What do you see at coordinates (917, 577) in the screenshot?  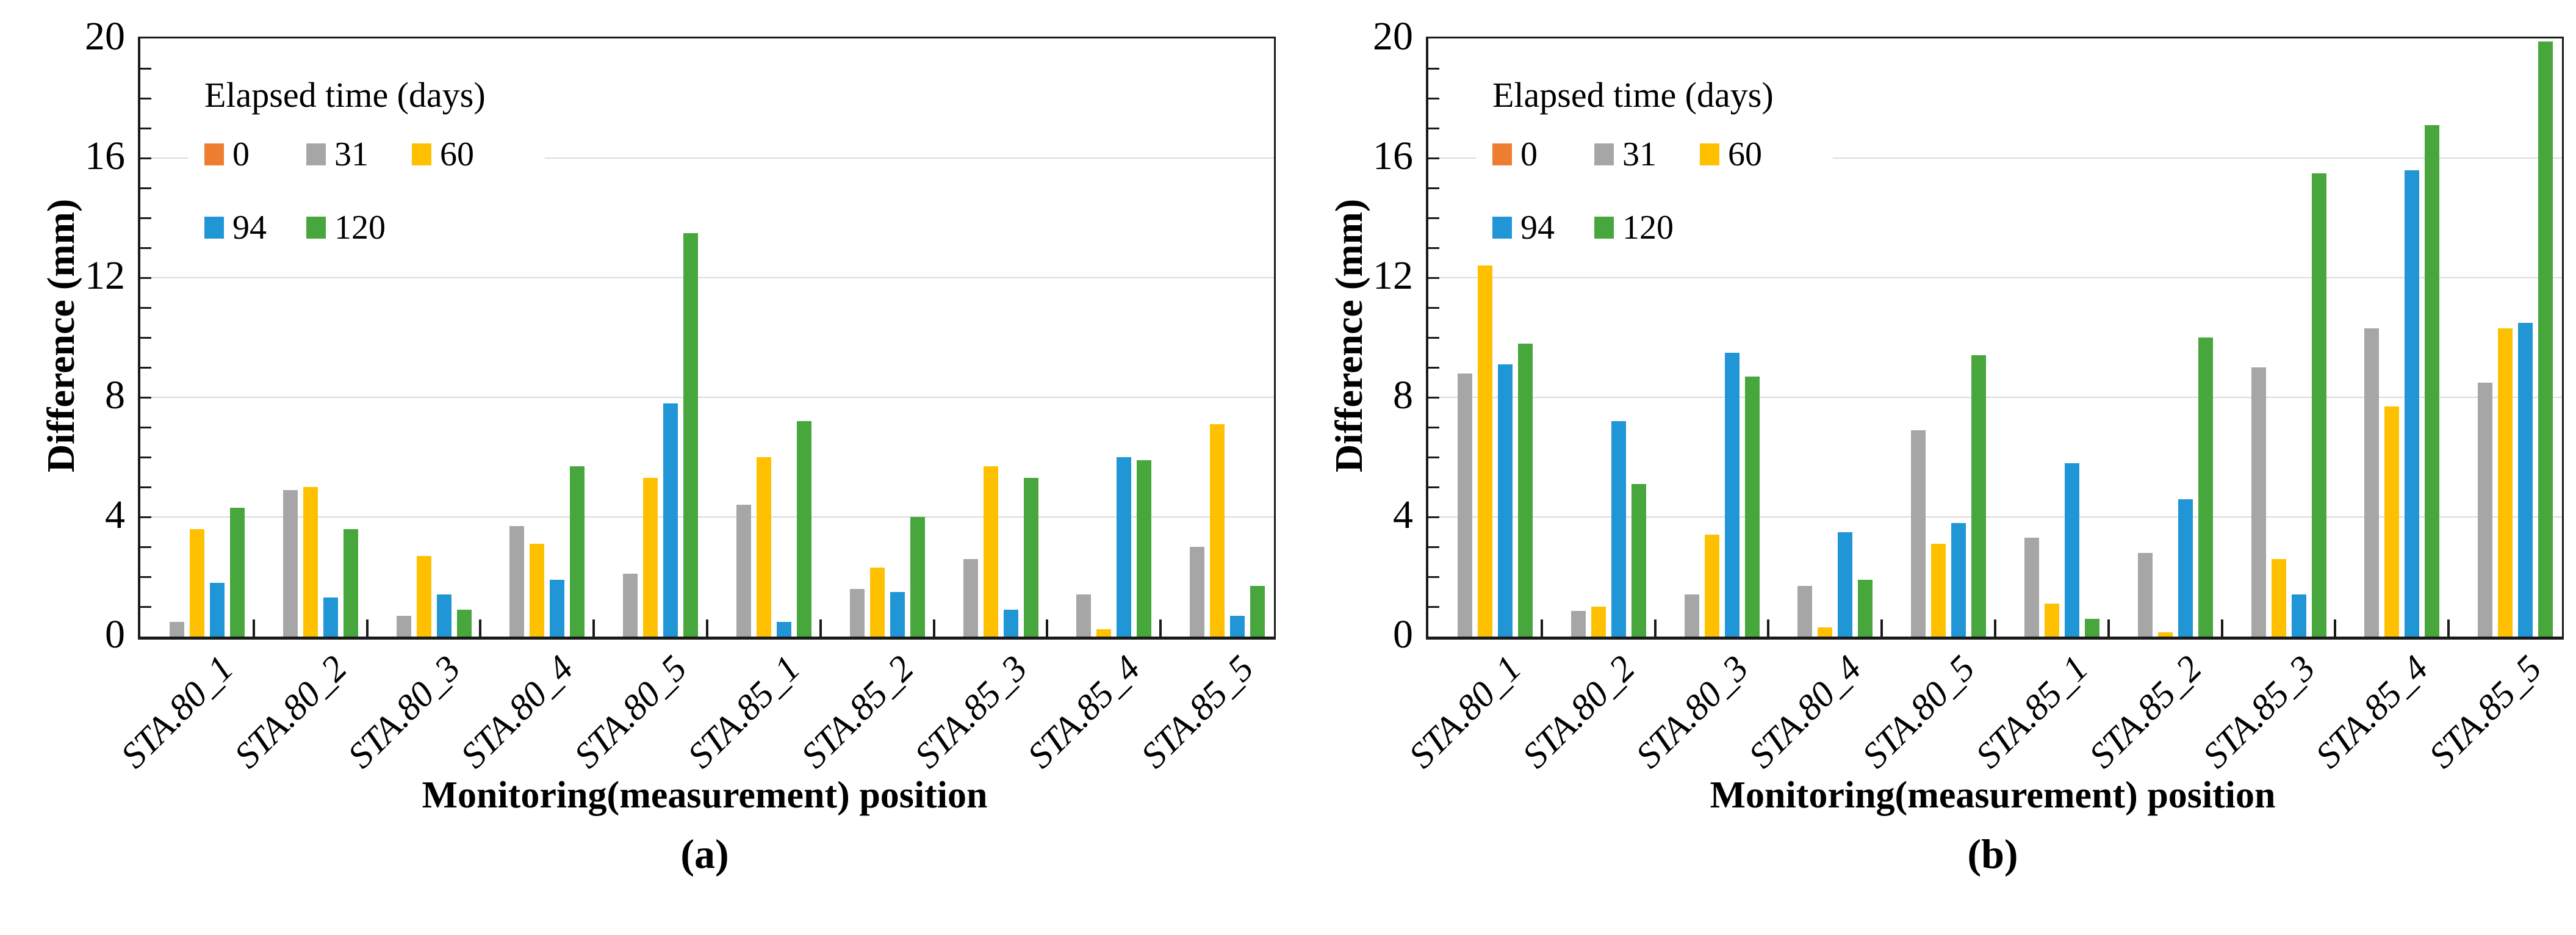 I see `bar-STA.85_2-120` at bounding box center [917, 577].